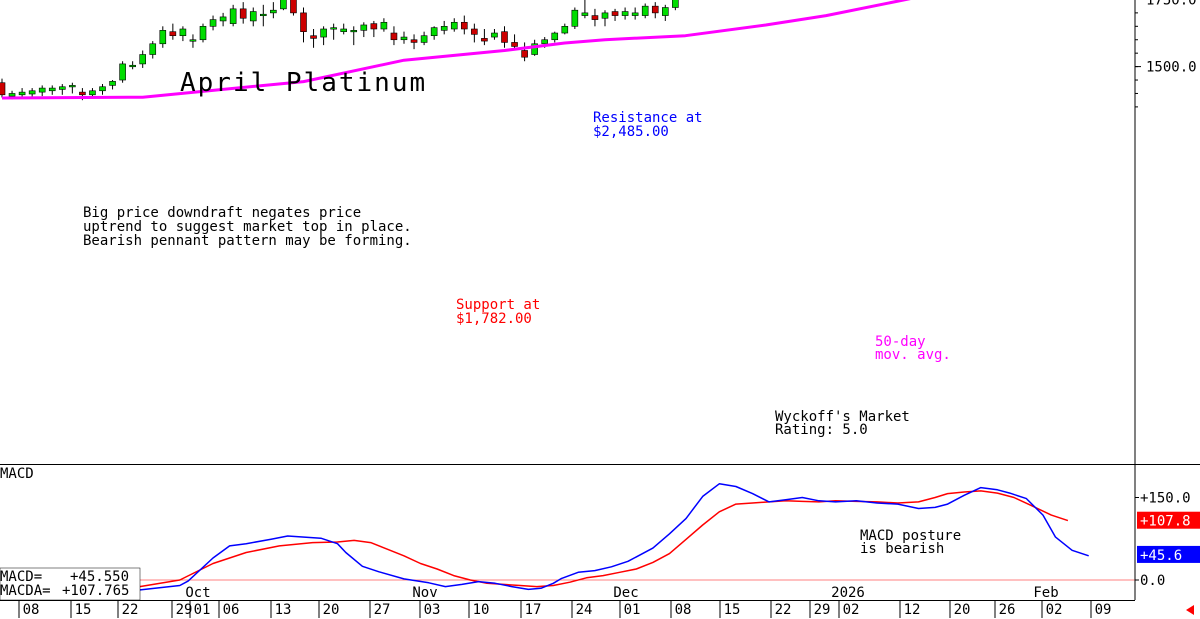 The height and width of the screenshot is (619, 1200). What do you see at coordinates (197, 593) in the screenshot?
I see `month-label: Oct` at bounding box center [197, 593].